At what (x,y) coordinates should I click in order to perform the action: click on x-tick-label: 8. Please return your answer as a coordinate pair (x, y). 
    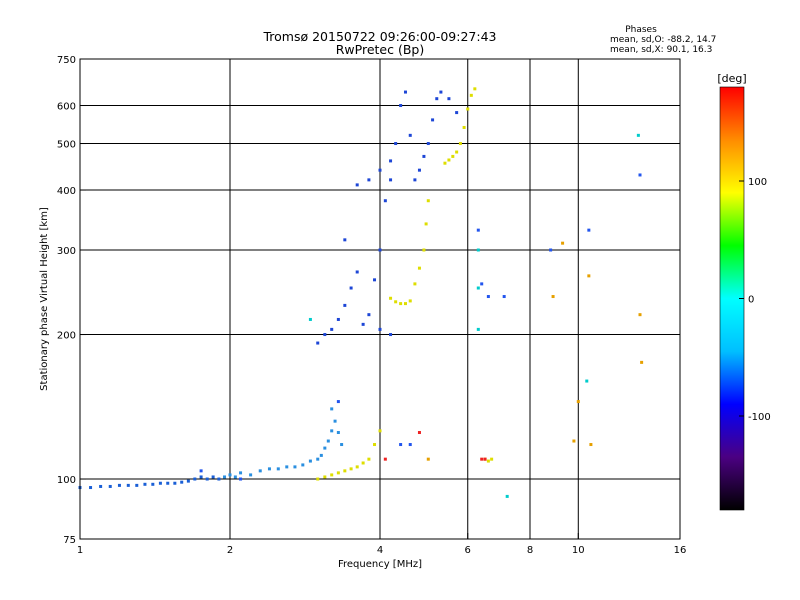
    Looking at the image, I should click on (530, 550).